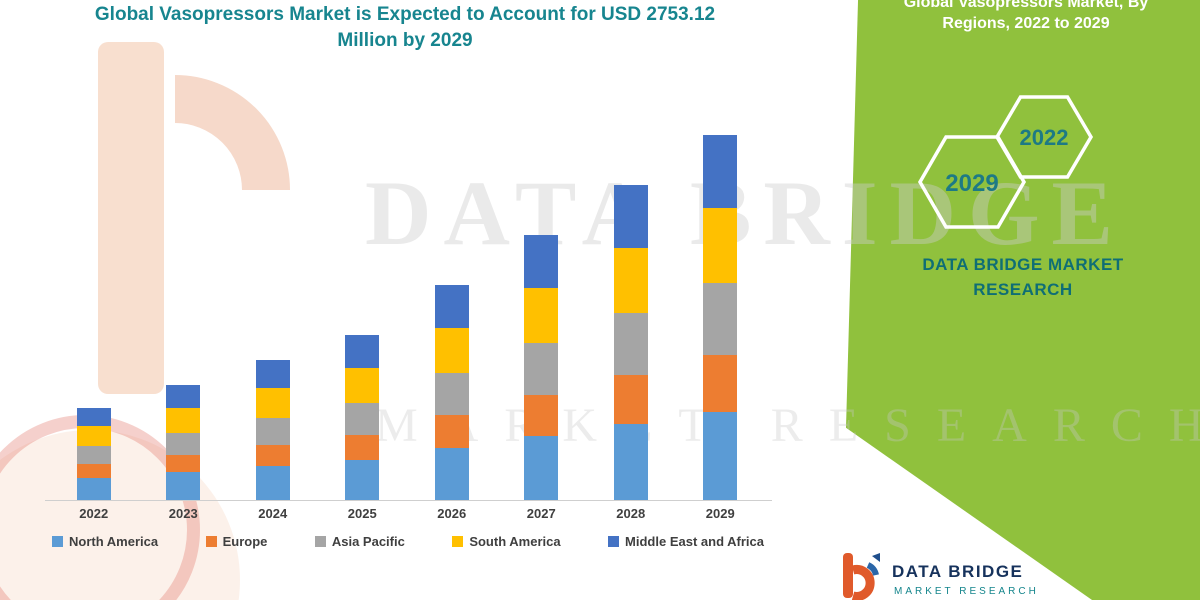 Image resolution: width=1200 pixels, height=600 pixels. Describe the element at coordinates (1023, 277) in the screenshot. I see `panel-brand-text: DATA BRIDGE MARKET RESEARCH` at that location.